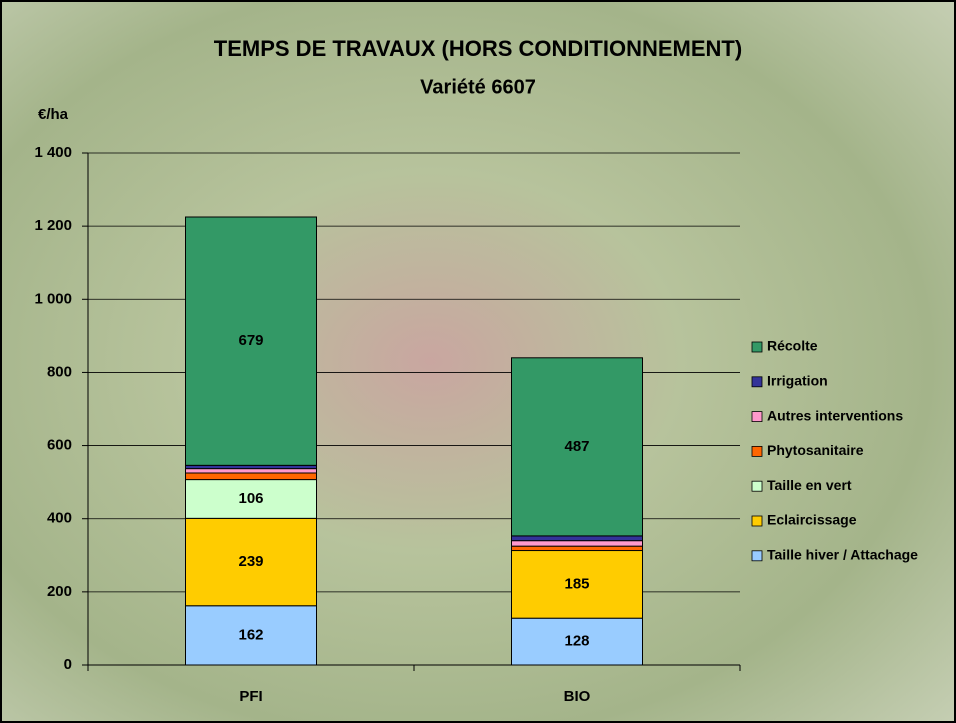 The image size is (956, 723). I want to click on chart-subtitle: Variété 6607, so click(478, 87).